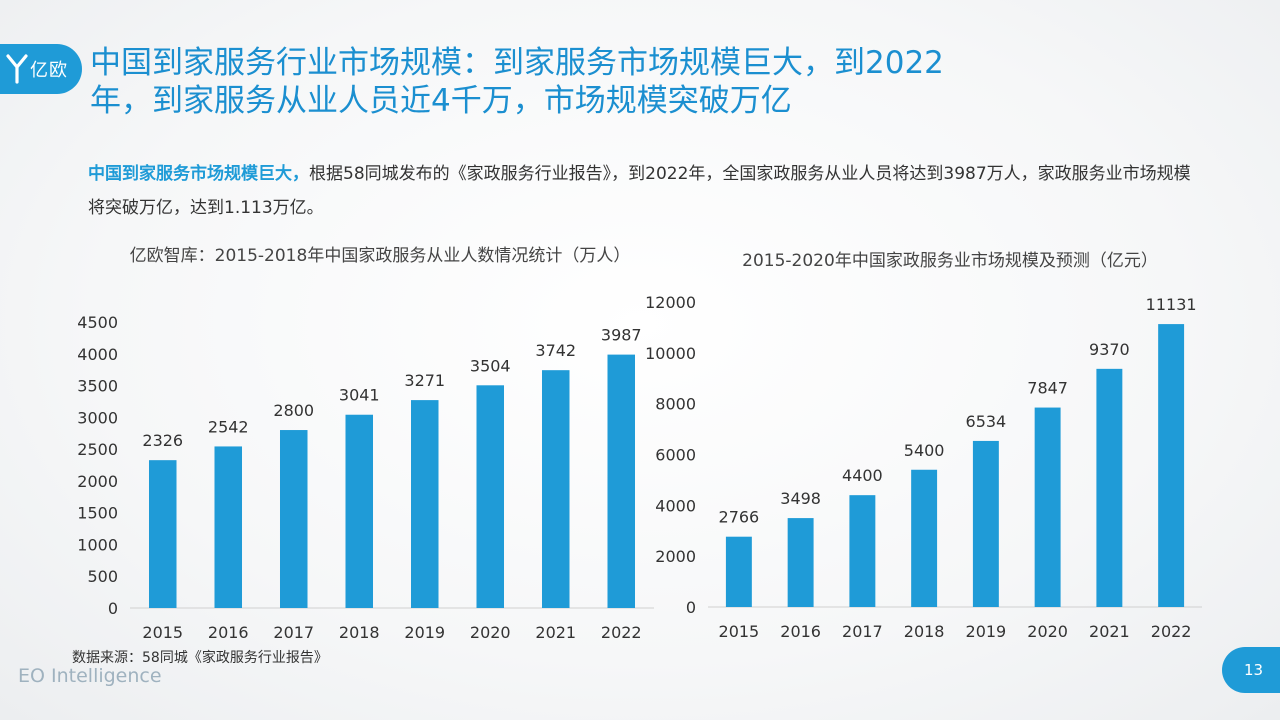 The width and height of the screenshot is (1280, 720). What do you see at coordinates (675, 556) in the screenshot?
I see `market-ytick-label: 2000` at bounding box center [675, 556].